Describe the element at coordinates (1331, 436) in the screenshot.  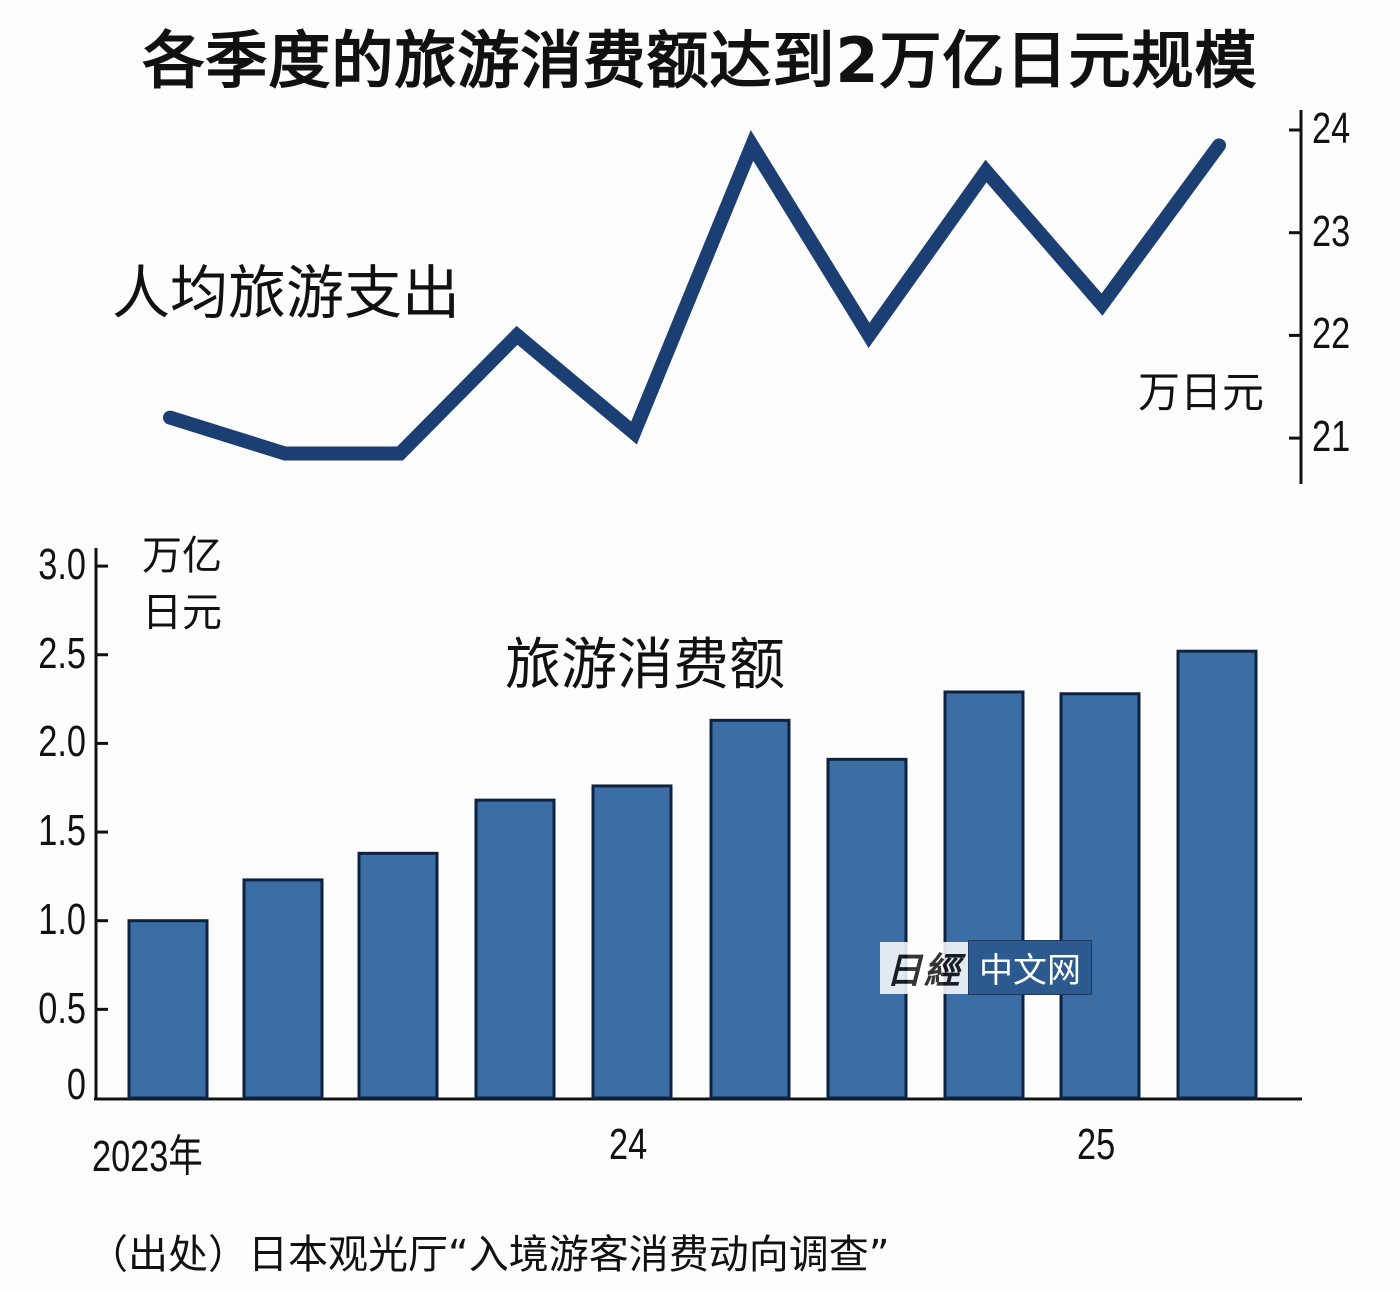
I see `line-y-tick-21: 21` at that location.